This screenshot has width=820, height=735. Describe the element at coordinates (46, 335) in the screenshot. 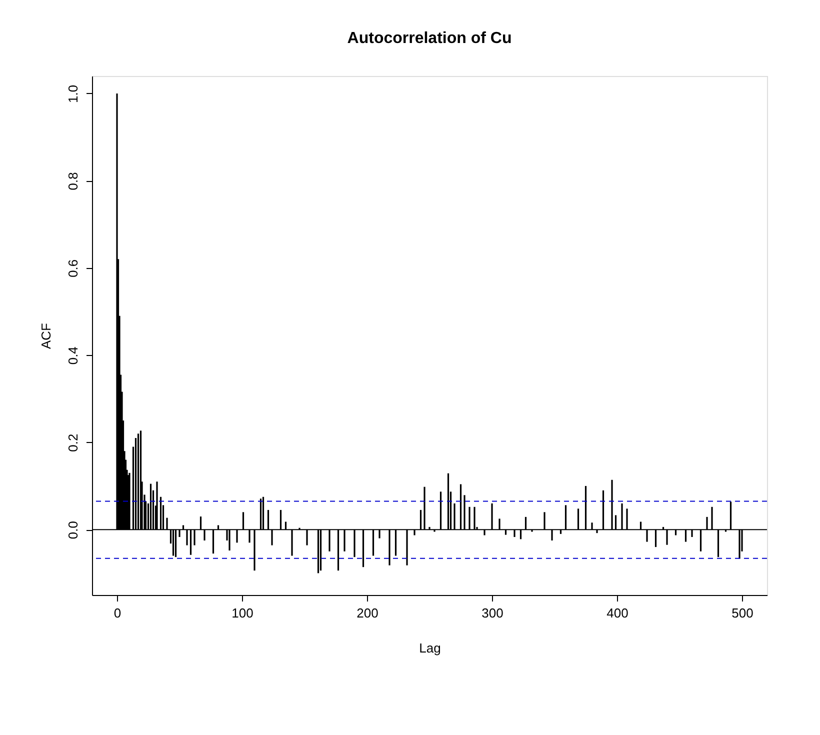

I see `y-axis-title: ACF` at that location.